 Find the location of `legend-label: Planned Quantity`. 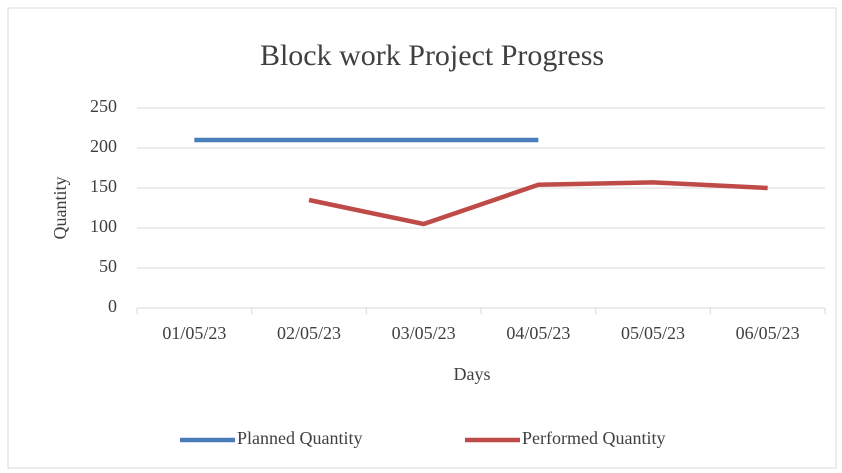

legend-label: Planned Quantity is located at coordinates (299, 438).